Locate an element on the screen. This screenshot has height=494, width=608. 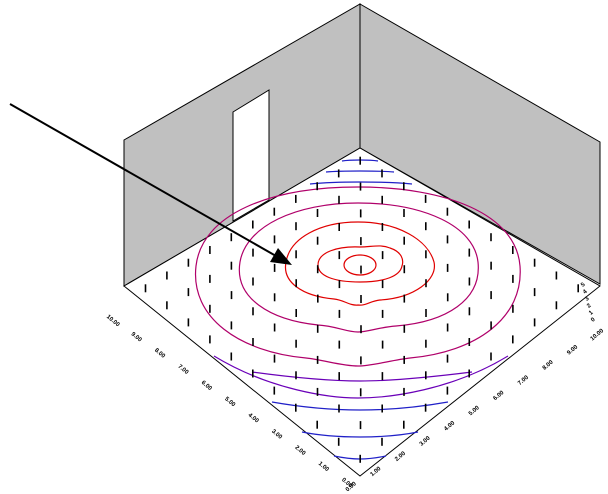
right-axis-tick-label: 9.00 is located at coordinates (572, 350).